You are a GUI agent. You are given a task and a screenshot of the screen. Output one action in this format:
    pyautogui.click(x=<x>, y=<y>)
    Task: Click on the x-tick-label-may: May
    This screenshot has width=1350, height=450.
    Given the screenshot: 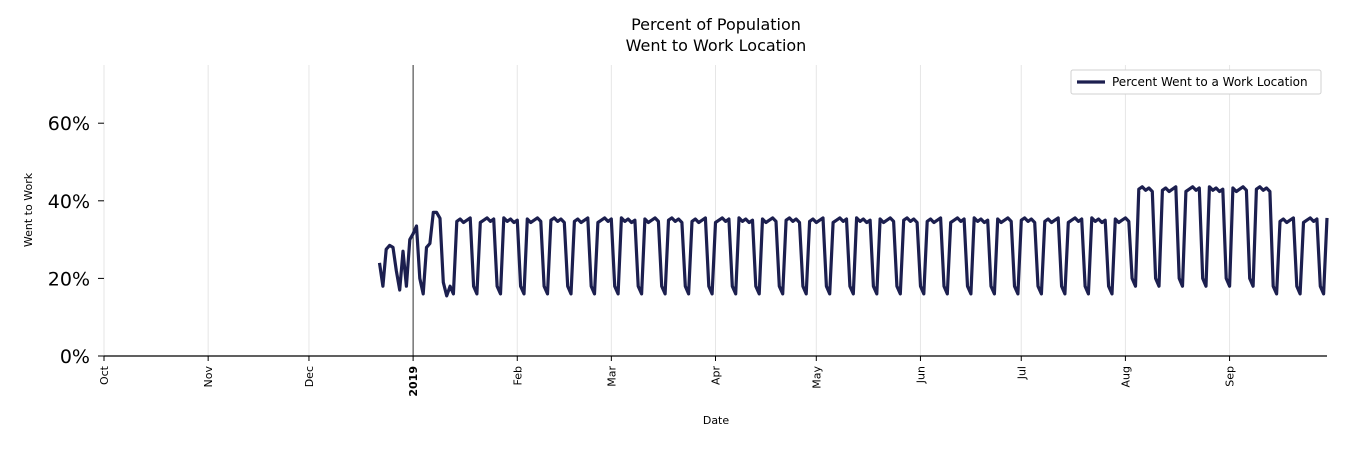 What is the action you would take?
    pyautogui.click(x=816, y=377)
    